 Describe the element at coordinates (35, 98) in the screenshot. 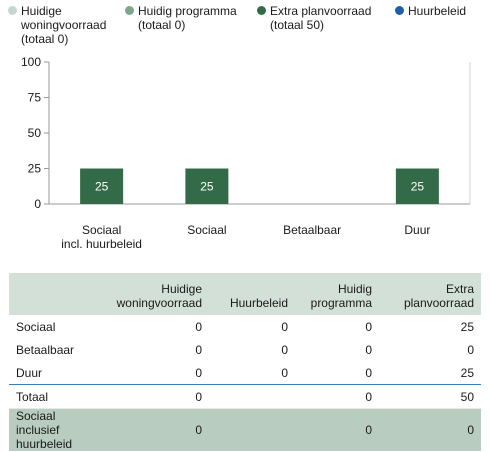

I see `y-tick-label: 75` at that location.